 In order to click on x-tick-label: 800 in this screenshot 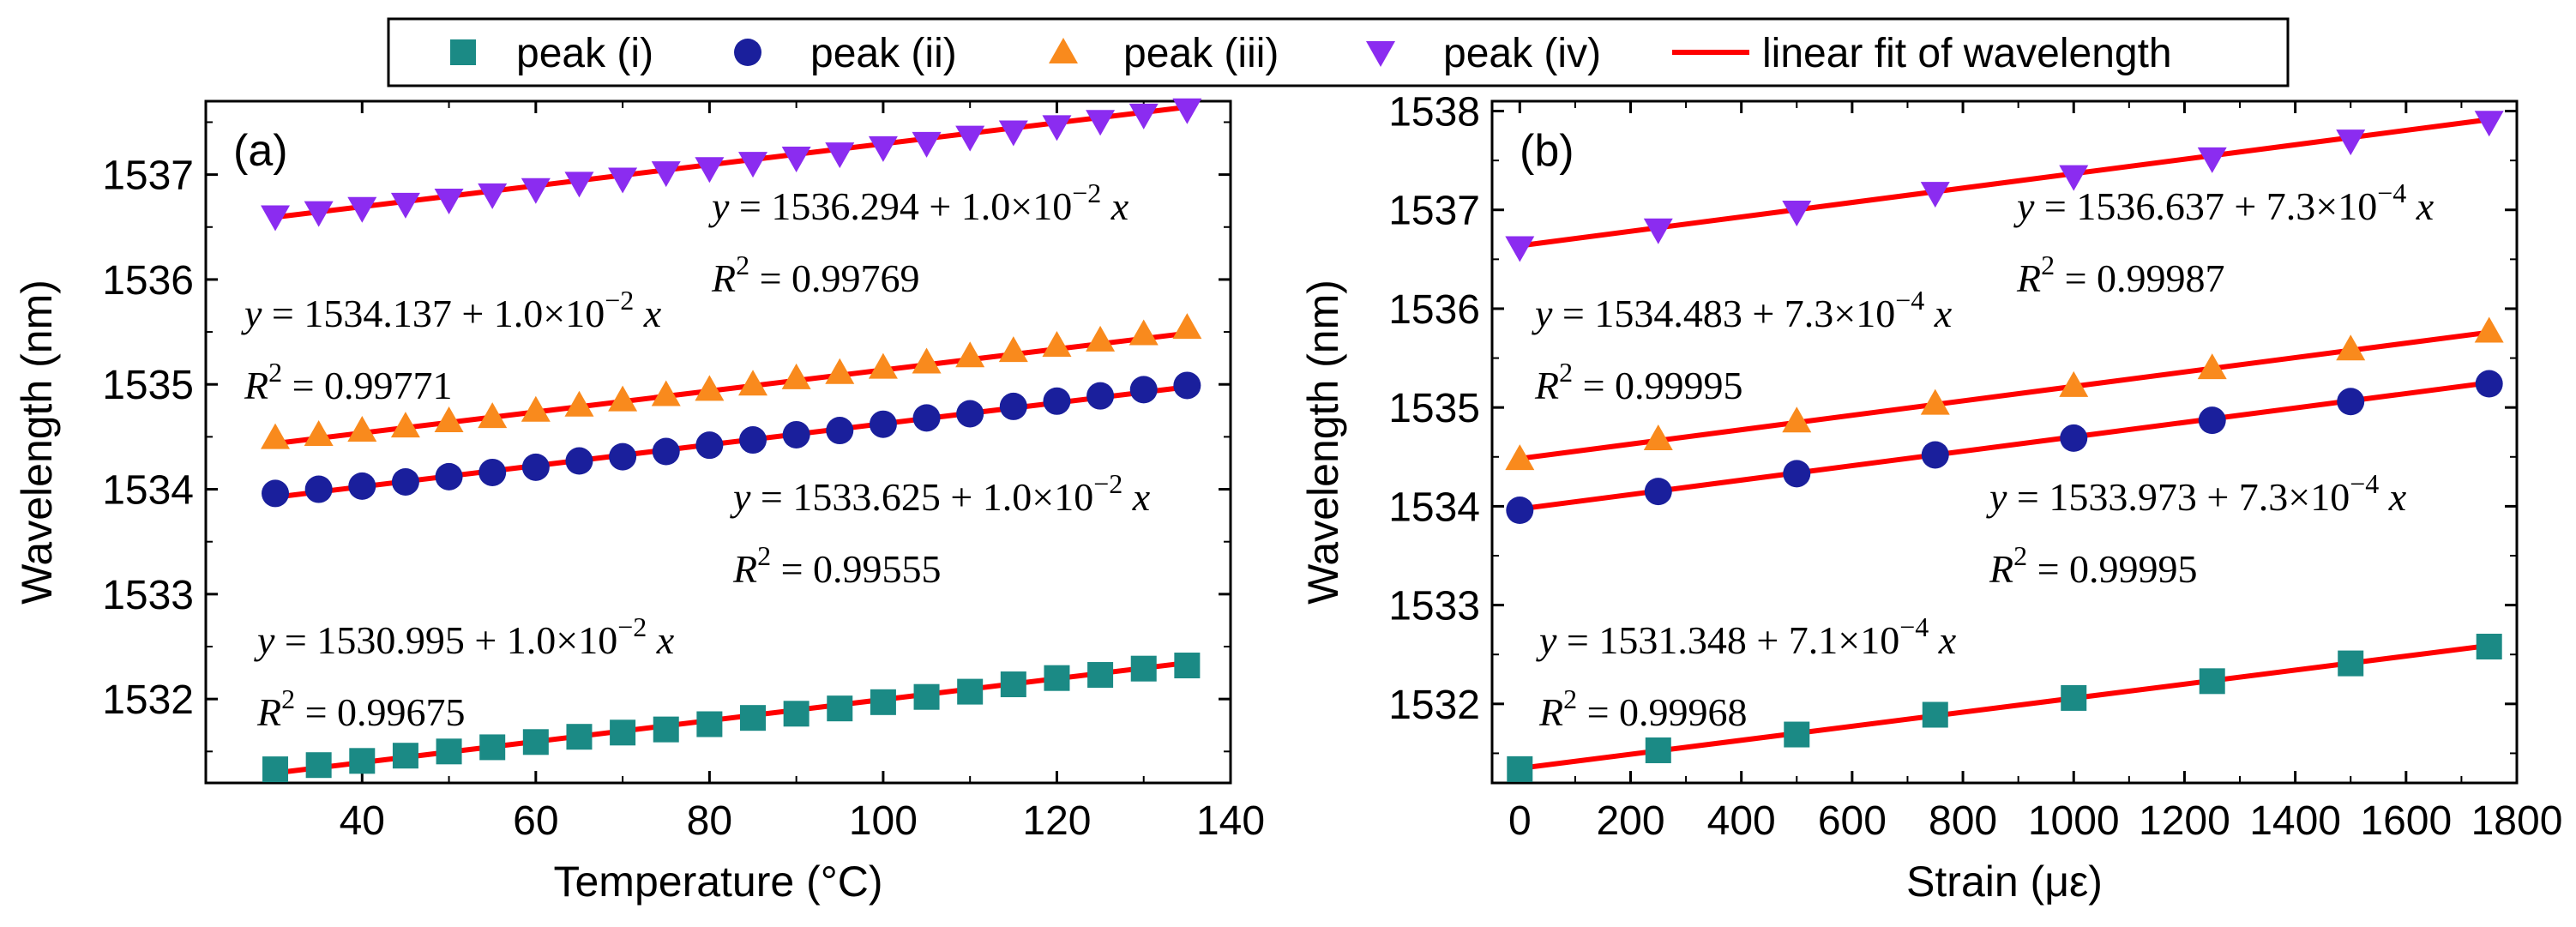, I will do `click(1963, 821)`.